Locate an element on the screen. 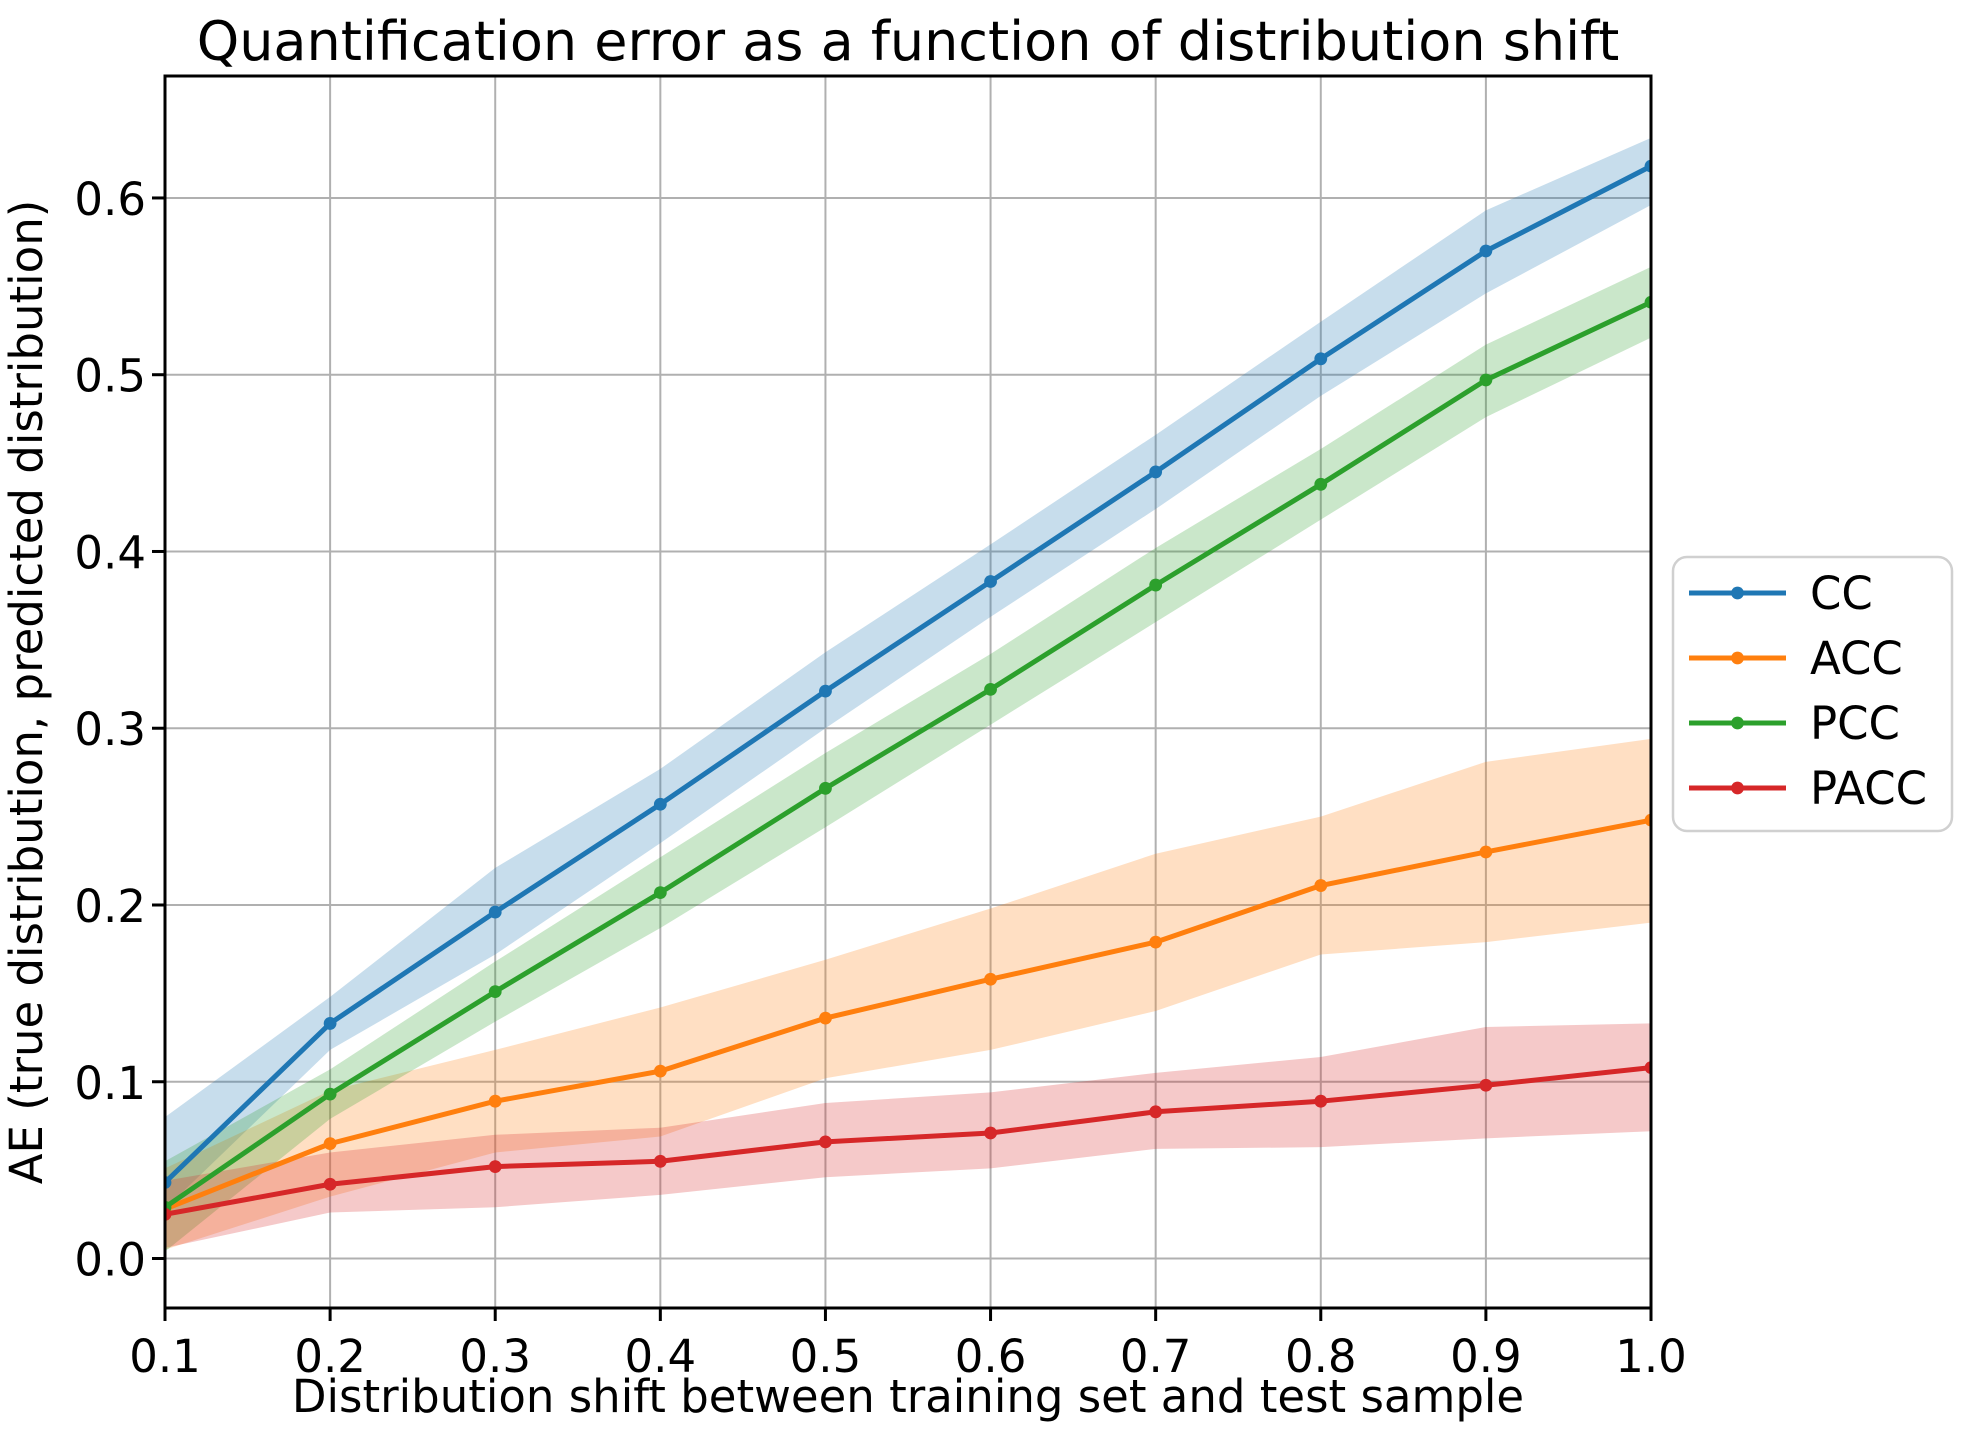 This screenshot has height=1446, width=1969. series-marker-ACC-0.2 is located at coordinates (330, 1144).